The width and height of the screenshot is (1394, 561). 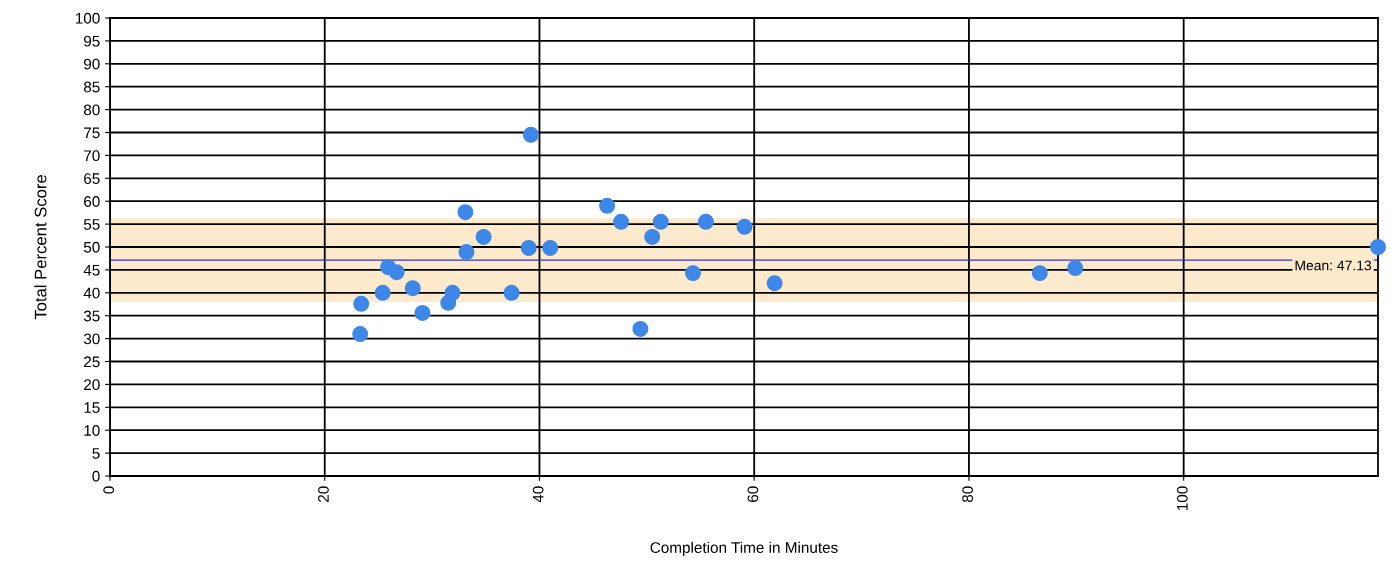 What do you see at coordinates (1333, 265) in the screenshot?
I see `ref-line-label: Mean: 47.13` at bounding box center [1333, 265].